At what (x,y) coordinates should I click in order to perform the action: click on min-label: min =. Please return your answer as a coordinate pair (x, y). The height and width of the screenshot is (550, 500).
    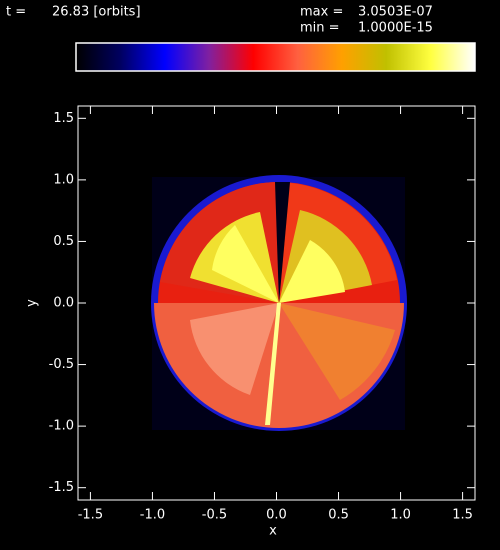
    Looking at the image, I should click on (320, 28).